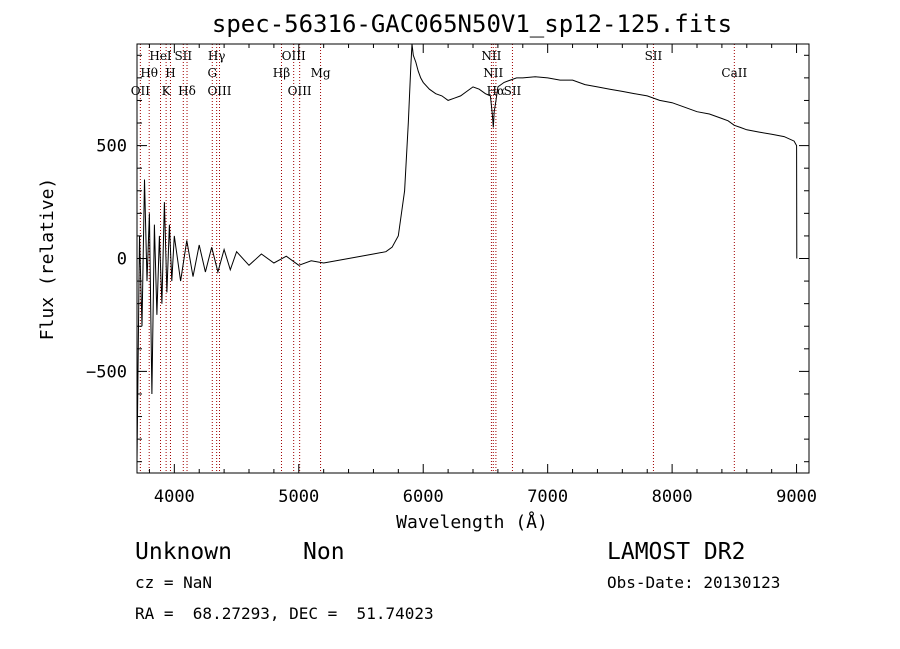 The image size is (900, 649). What do you see at coordinates (217, 56) in the screenshot?
I see `line-marker-label: Hγ` at bounding box center [217, 56].